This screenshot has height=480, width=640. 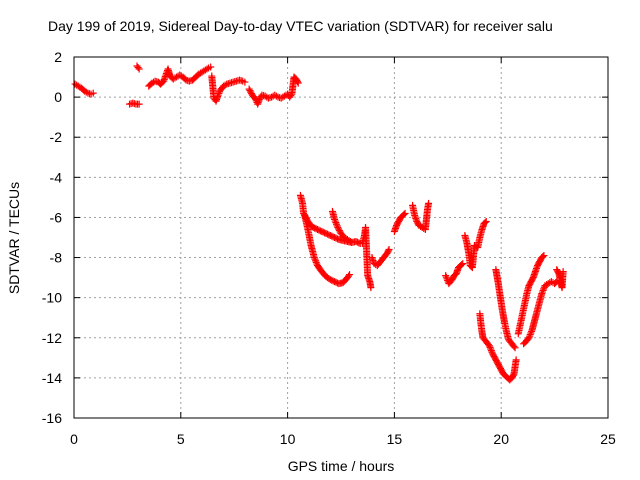 I want to click on x-tick-label: 25, so click(x=608, y=439).